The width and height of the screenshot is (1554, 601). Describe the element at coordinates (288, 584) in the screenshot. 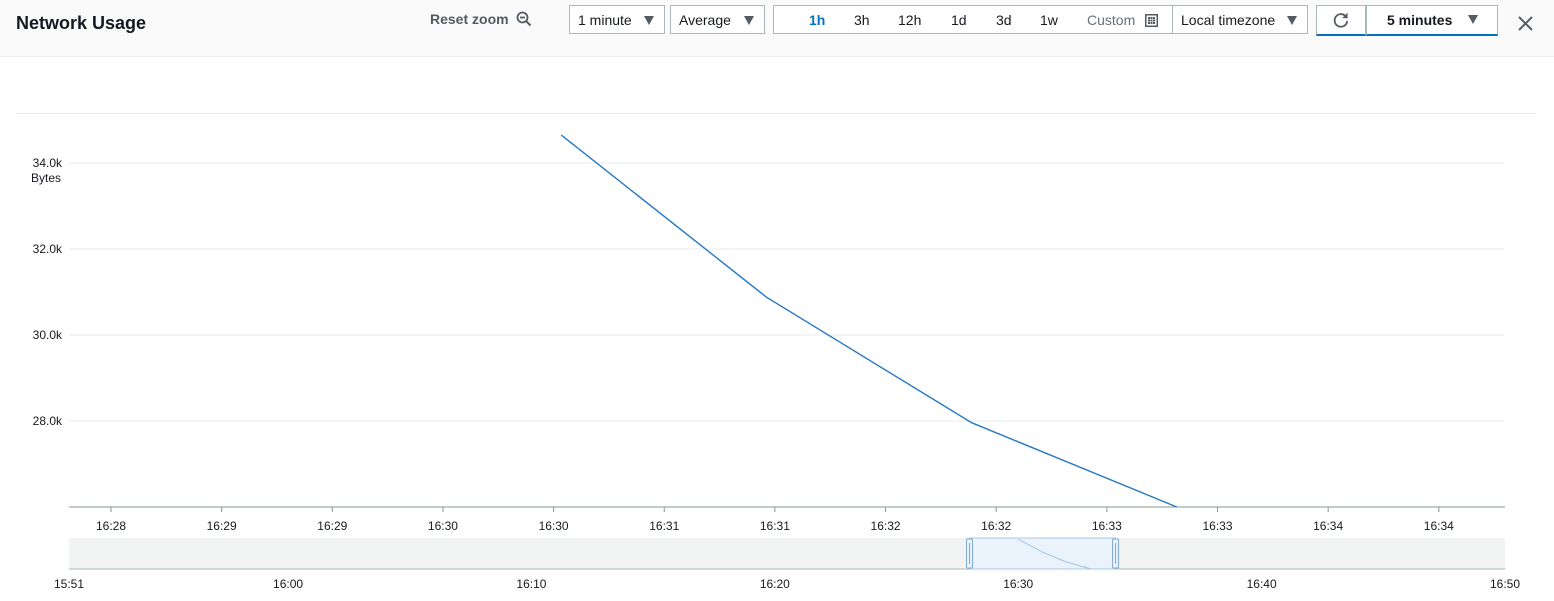

I see `navigator-tick-label: 16:00` at that location.